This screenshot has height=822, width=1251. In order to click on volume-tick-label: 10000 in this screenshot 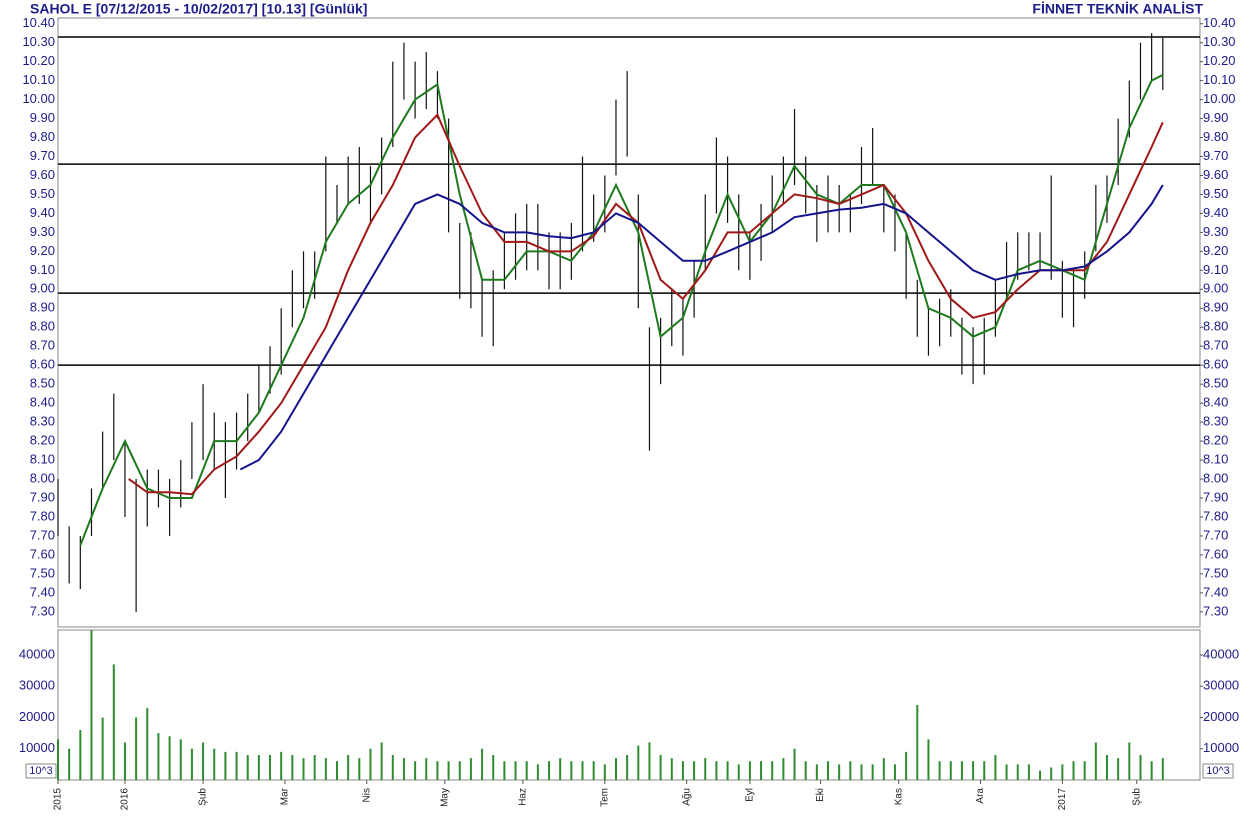, I will do `click(37, 747)`.